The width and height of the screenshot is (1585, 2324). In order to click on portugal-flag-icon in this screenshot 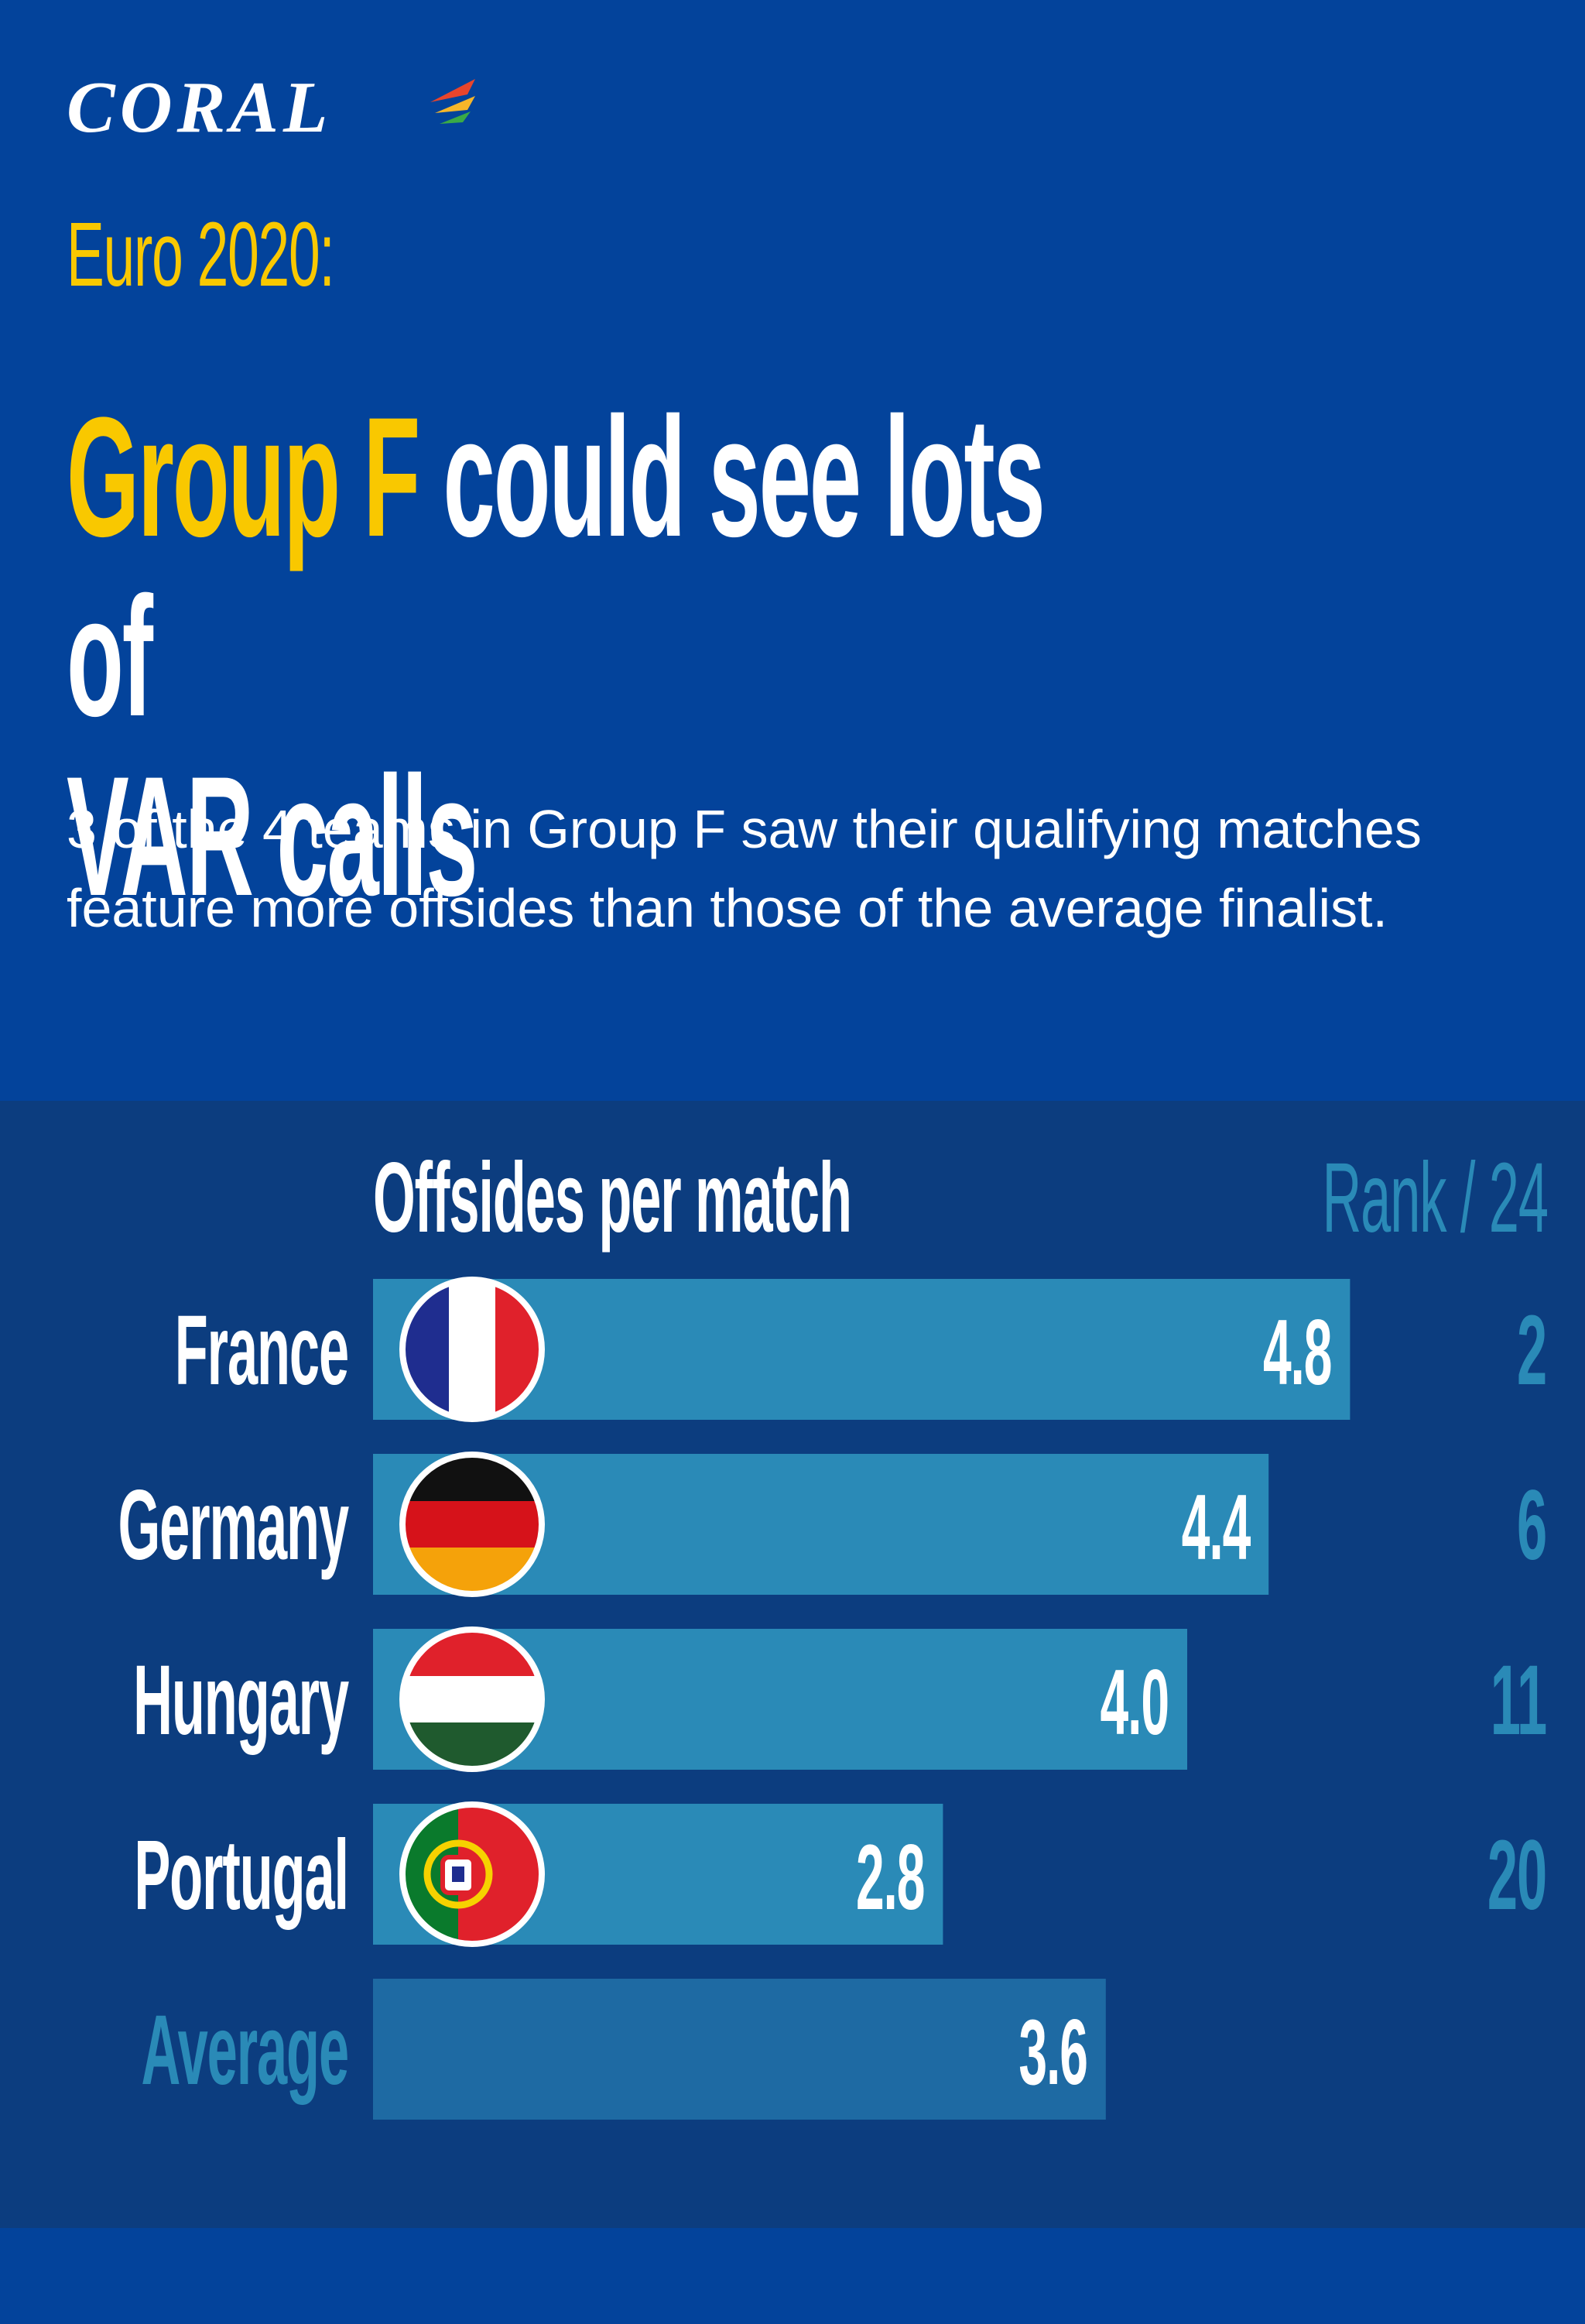, I will do `click(472, 1874)`.